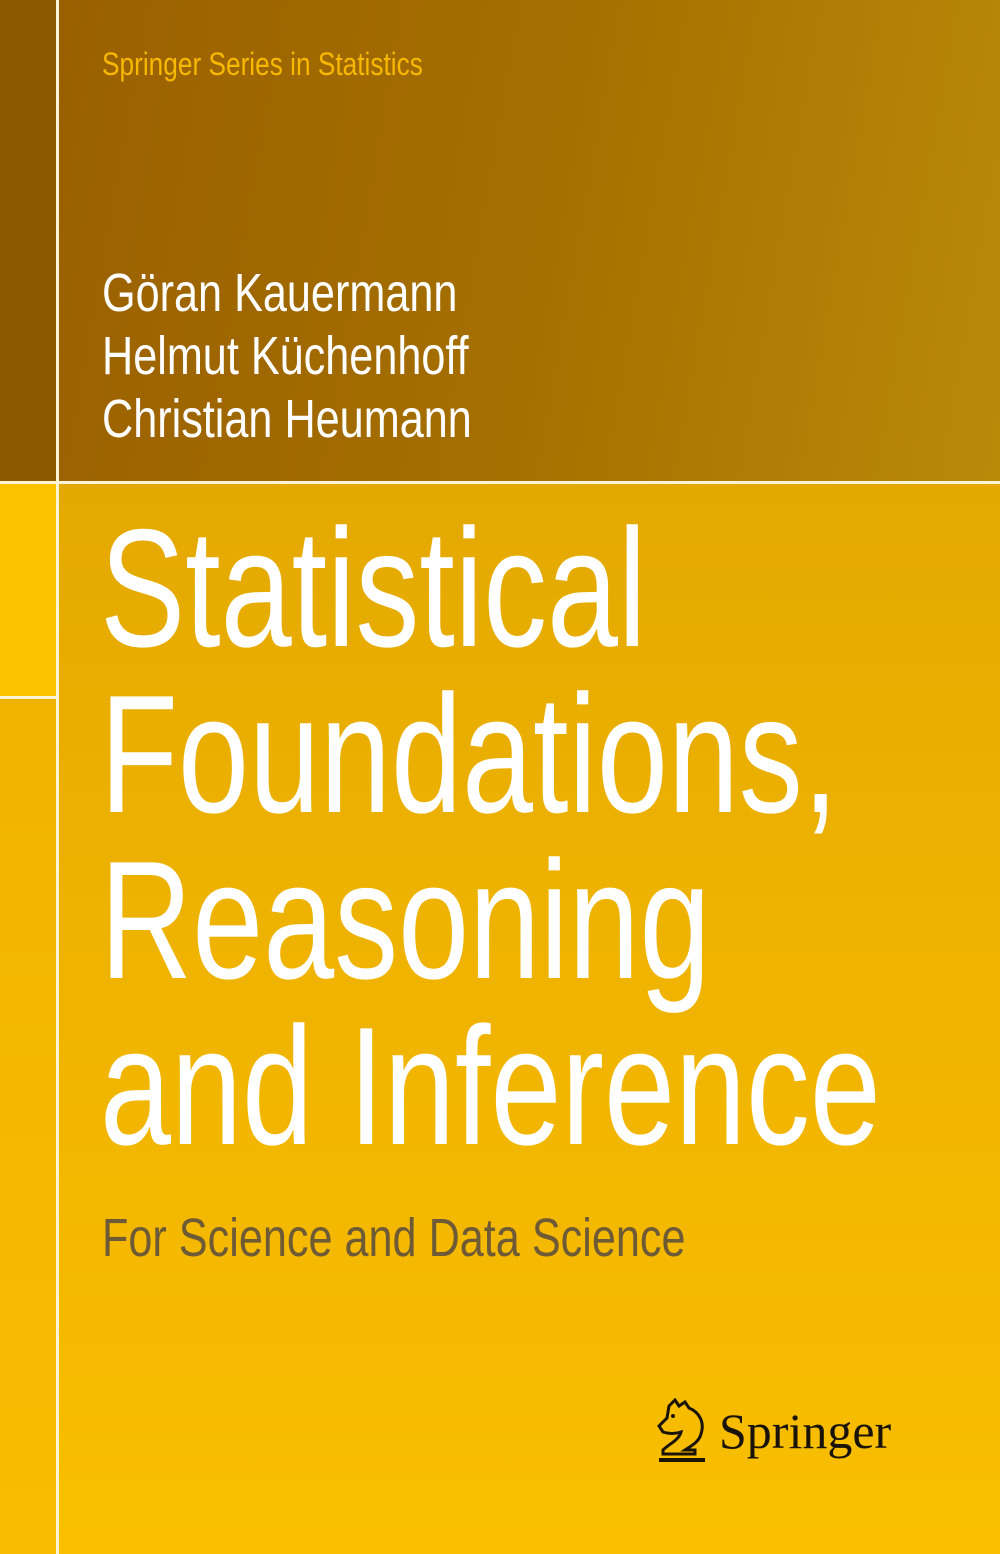 The image size is (1000, 1554). Describe the element at coordinates (57, 777) in the screenshot. I see `vertical-divider` at that location.